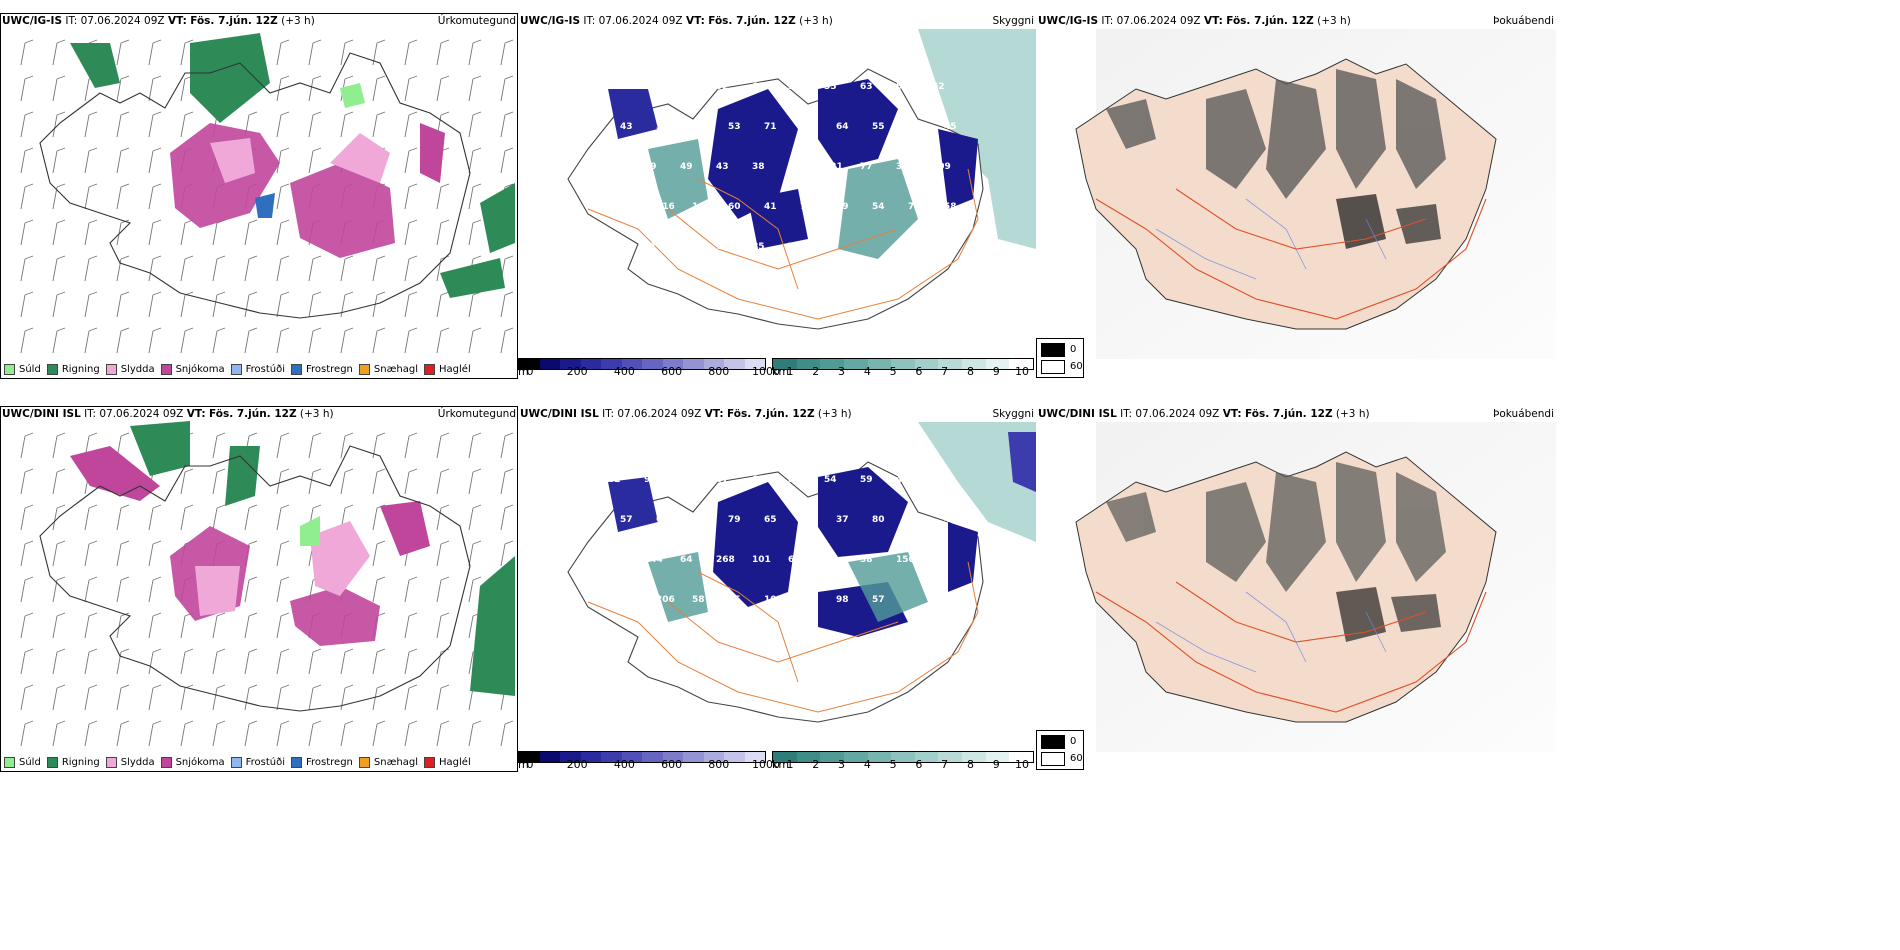  What do you see at coordinates (614, 560) in the screenshot?
I see `visibility-value-label: 89` at bounding box center [614, 560].